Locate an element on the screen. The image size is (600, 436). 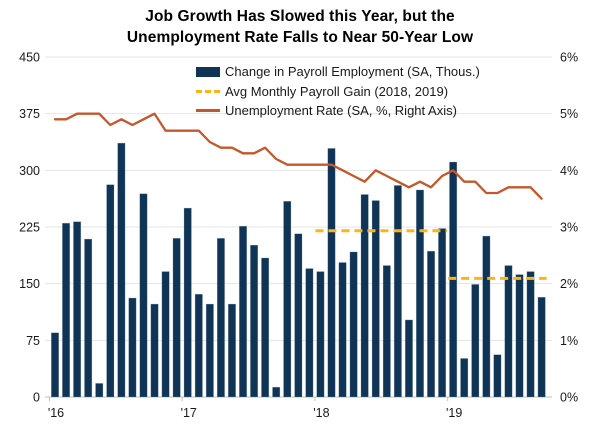
avg-payroll-dashed-lines is located at coordinates (431, 254).